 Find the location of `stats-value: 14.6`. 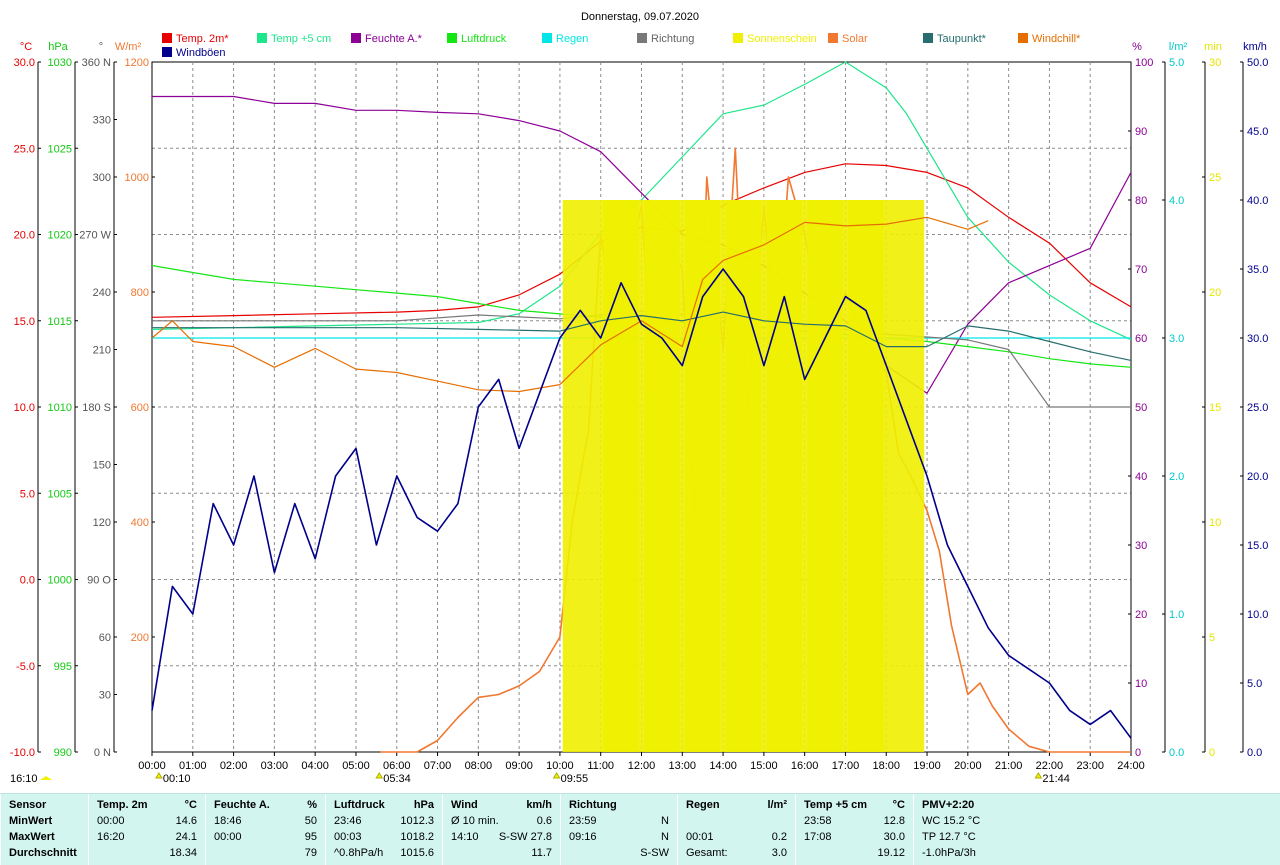

stats-value: 14.6 is located at coordinates (186, 821).